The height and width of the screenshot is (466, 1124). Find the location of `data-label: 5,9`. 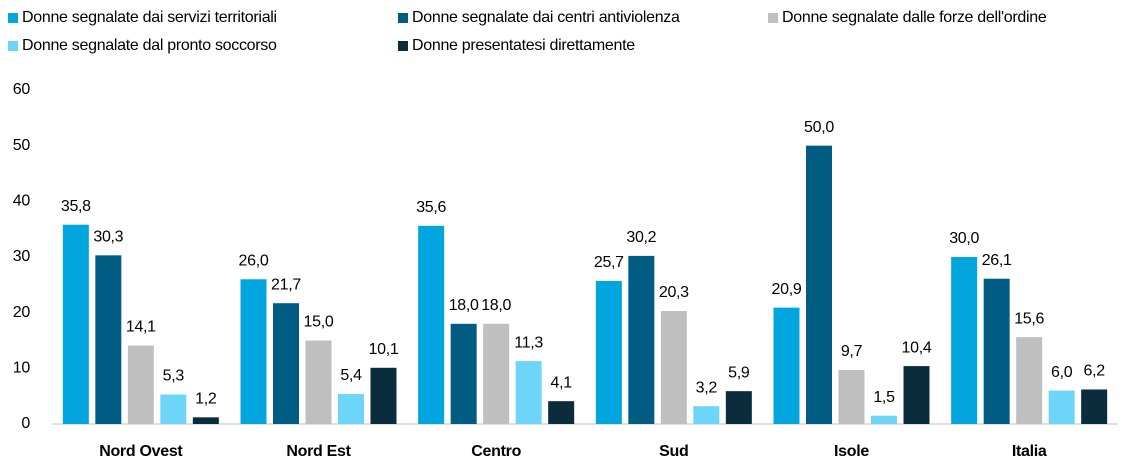

data-label: 5,9 is located at coordinates (739, 372).